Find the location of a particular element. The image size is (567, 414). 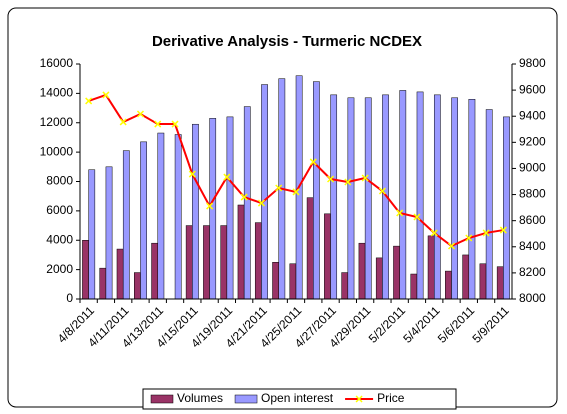

y2-tick-label: 9200 is located at coordinates (532, 142).